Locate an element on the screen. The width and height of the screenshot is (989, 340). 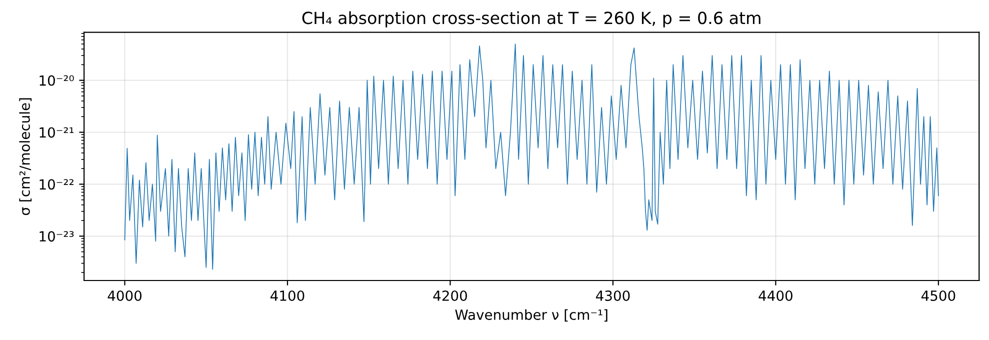
x-tick-label: 4000 is located at coordinates (125, 295).